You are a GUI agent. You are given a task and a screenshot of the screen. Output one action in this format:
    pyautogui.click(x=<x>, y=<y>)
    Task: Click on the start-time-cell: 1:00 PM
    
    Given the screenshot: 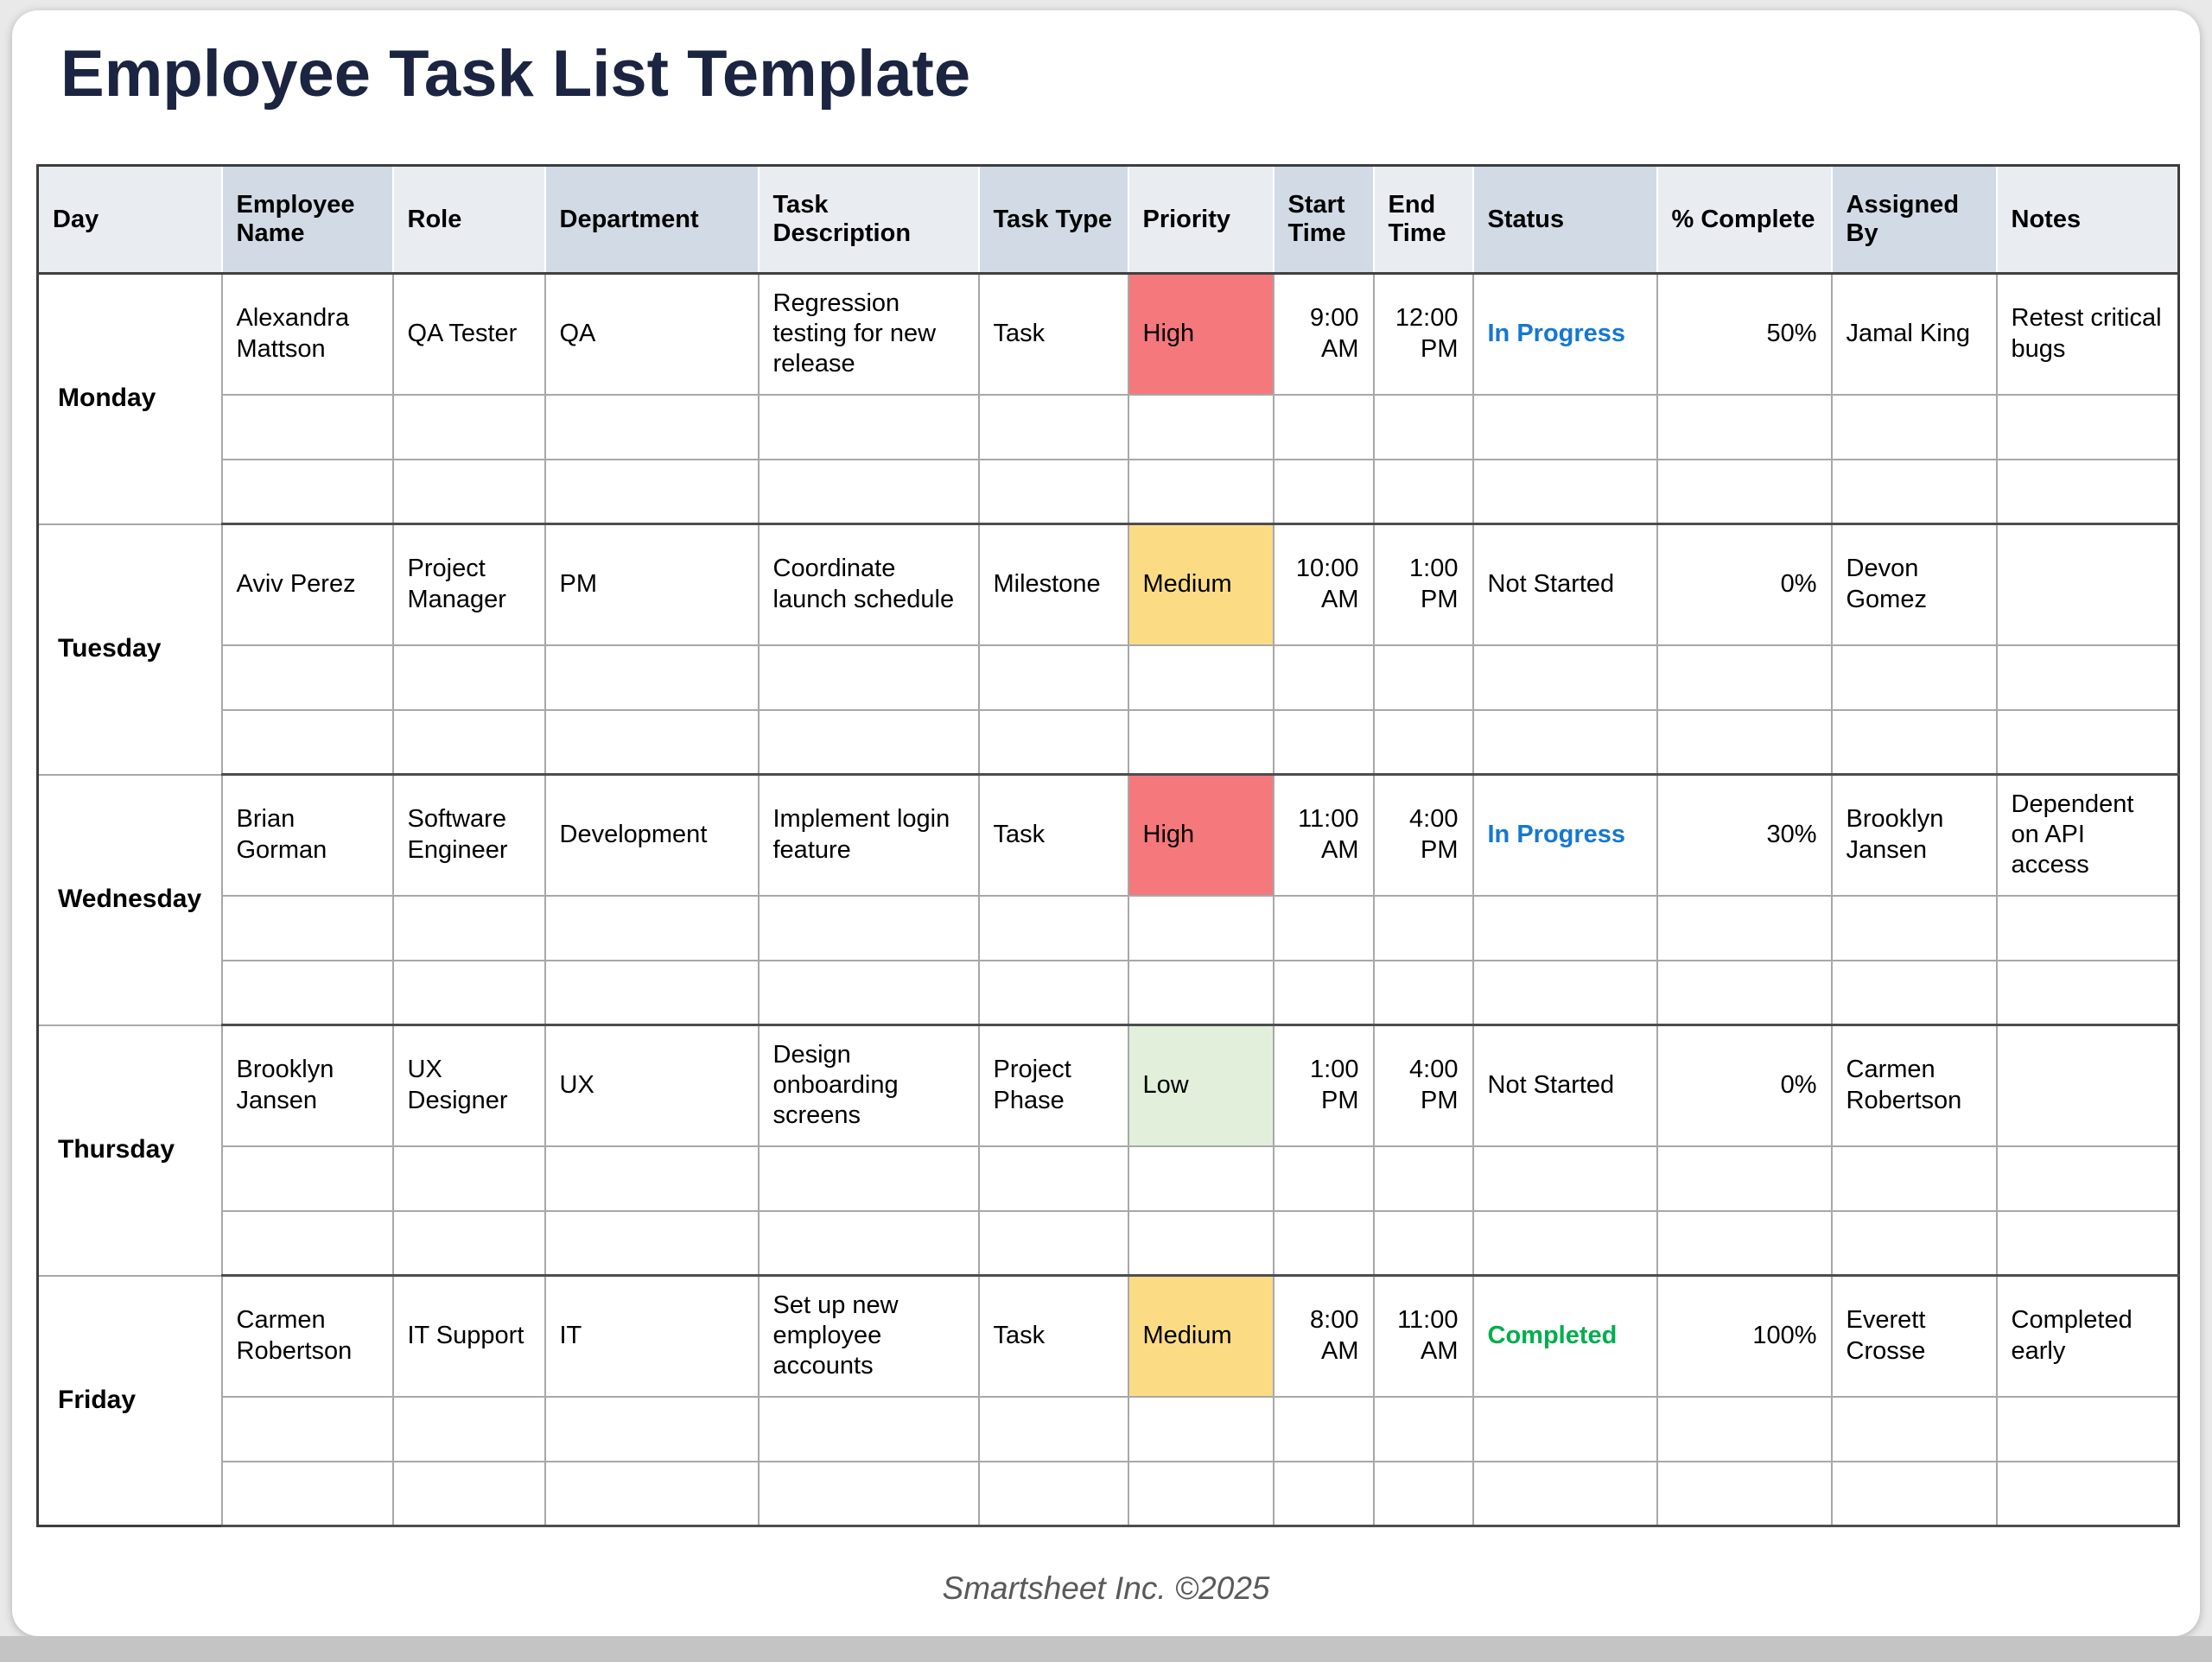 What is the action you would take?
    pyautogui.click(x=1323, y=1085)
    